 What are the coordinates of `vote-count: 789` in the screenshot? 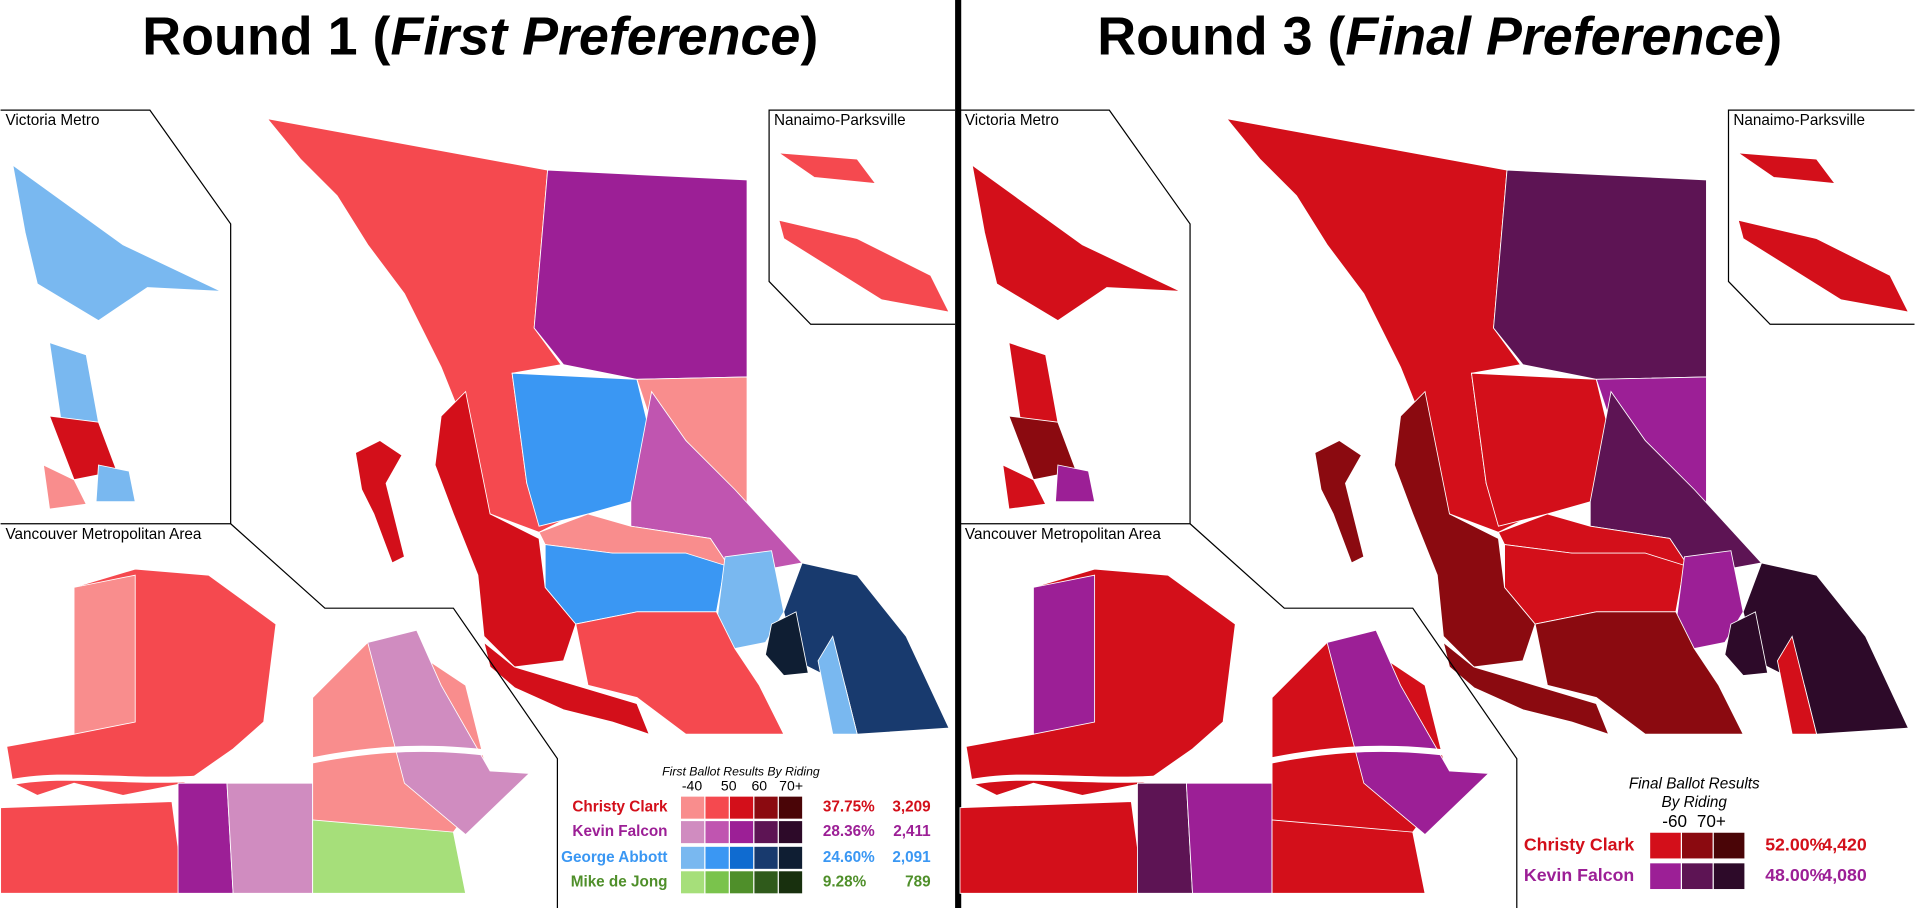 It's located at (918, 881).